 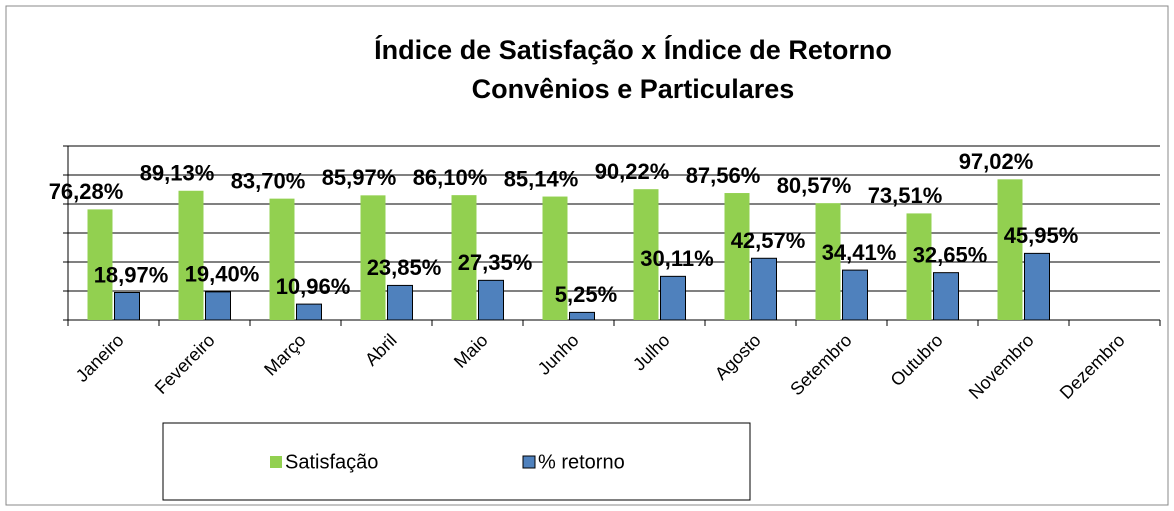 I want to click on data-label: 42,57%, so click(x=768, y=240).